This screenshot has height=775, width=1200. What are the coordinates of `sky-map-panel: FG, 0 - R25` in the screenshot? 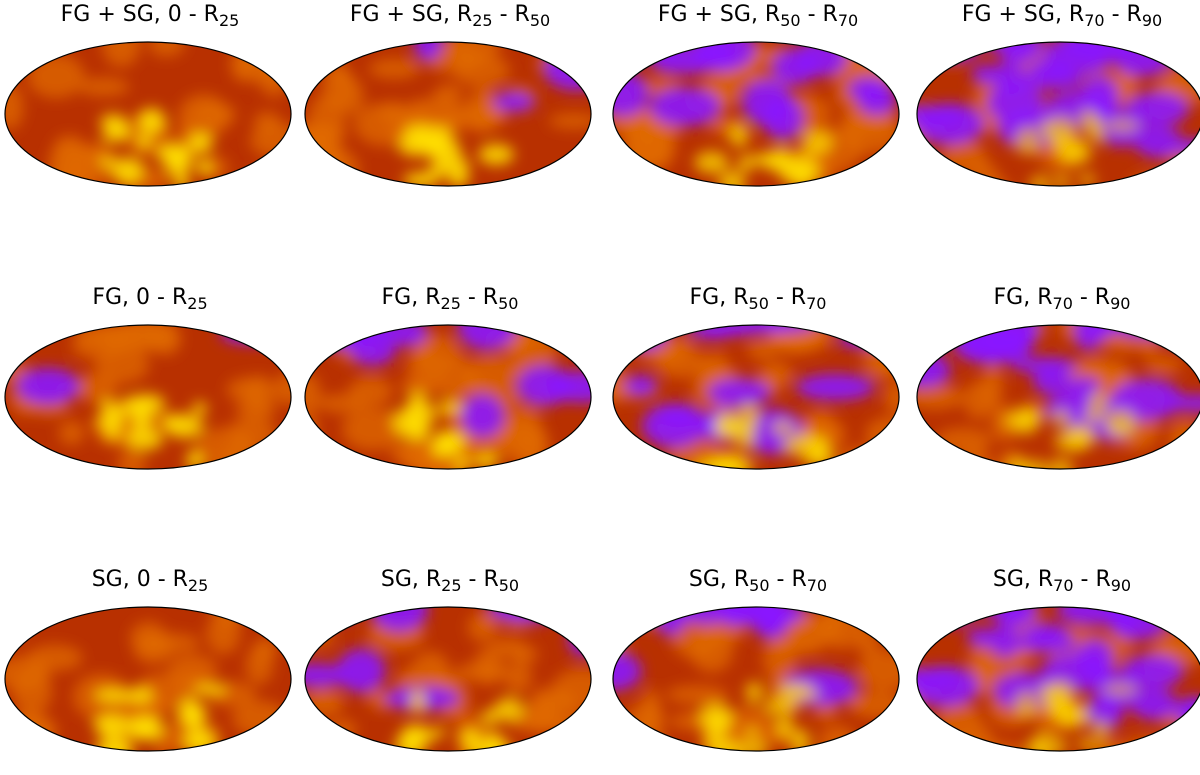 It's located at (150, 388).